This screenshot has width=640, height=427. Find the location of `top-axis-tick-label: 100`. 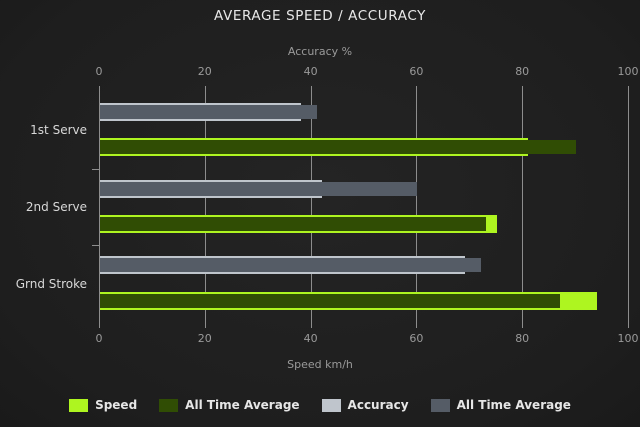

top-axis-tick-label: 100 is located at coordinates (628, 71).